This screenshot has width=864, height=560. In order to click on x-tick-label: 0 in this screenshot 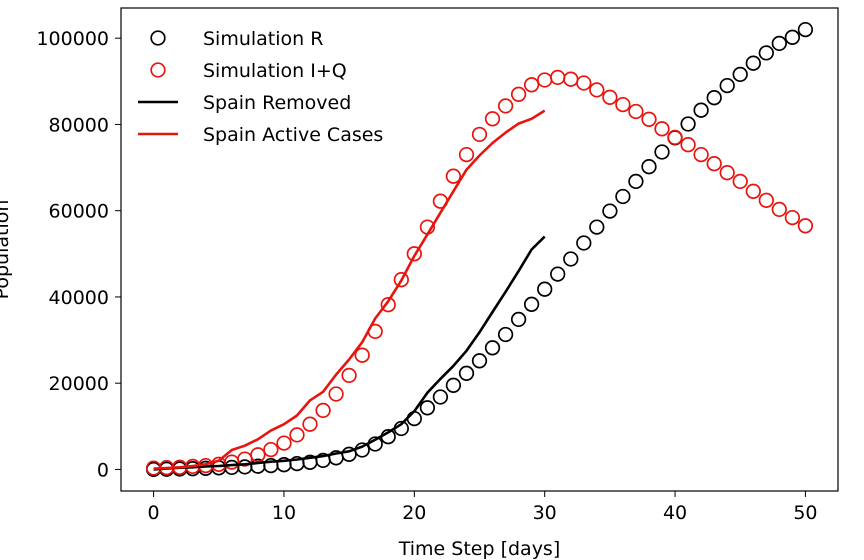, I will do `click(154, 513)`.